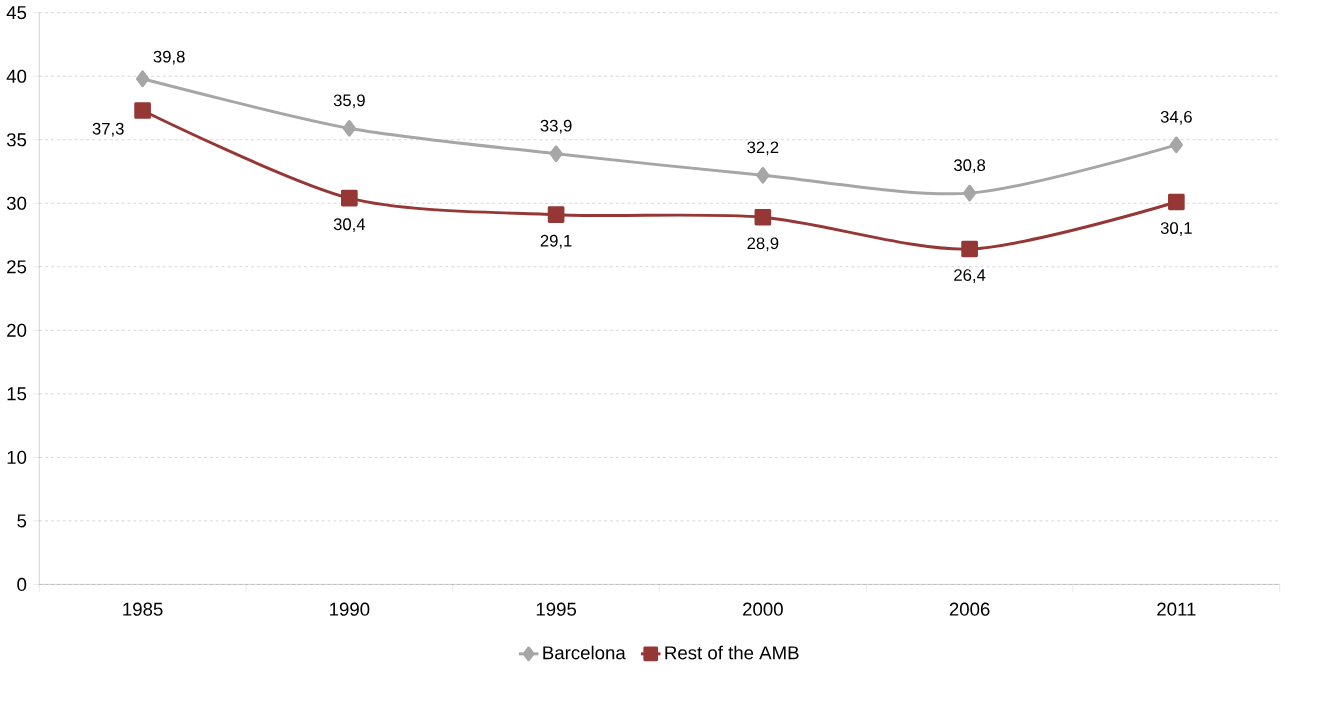  Describe the element at coordinates (17, 457) in the screenshot. I see `y-tick-label: 10` at that location.